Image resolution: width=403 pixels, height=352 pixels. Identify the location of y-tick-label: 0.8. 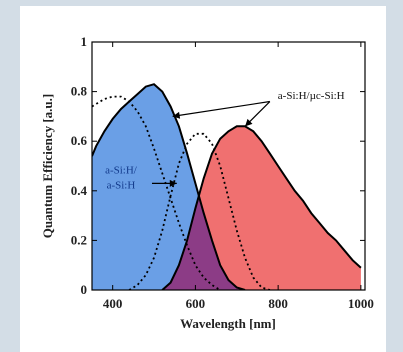
(79, 91).